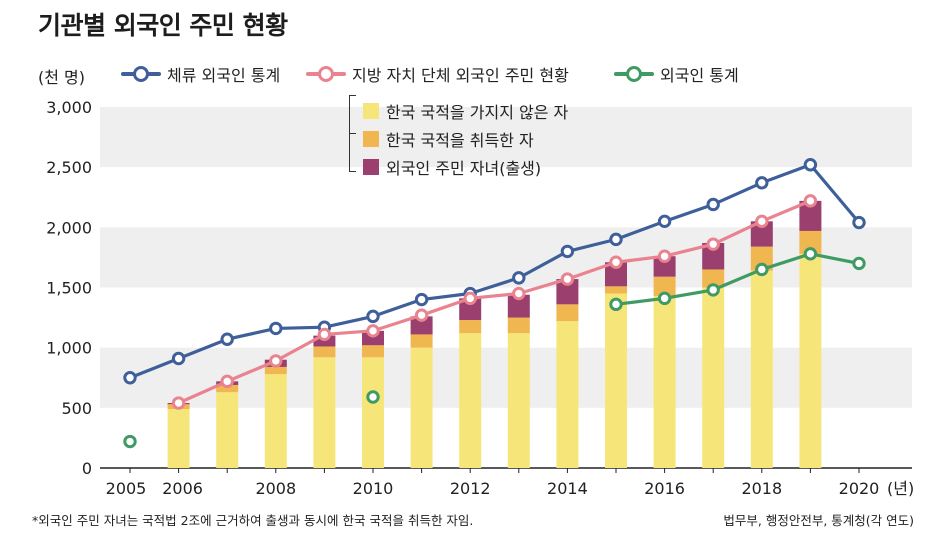 The width and height of the screenshot is (936, 539). I want to click on legend-local-residents: 지방 자치 단체 외국인 주민 현황, so click(437, 74).